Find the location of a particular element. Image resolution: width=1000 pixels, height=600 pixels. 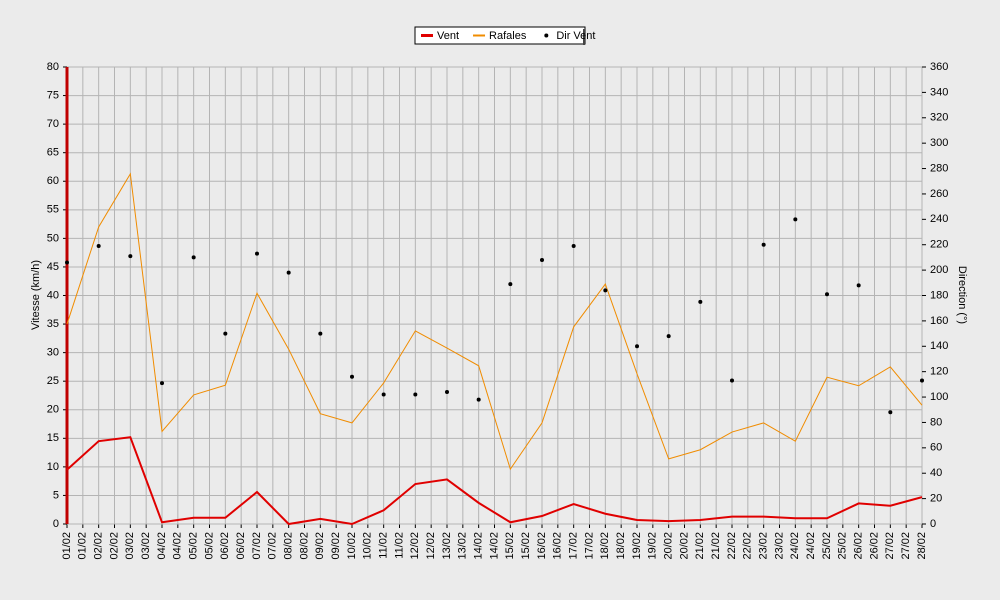

y-tick-label: 30 is located at coordinates (53, 353).